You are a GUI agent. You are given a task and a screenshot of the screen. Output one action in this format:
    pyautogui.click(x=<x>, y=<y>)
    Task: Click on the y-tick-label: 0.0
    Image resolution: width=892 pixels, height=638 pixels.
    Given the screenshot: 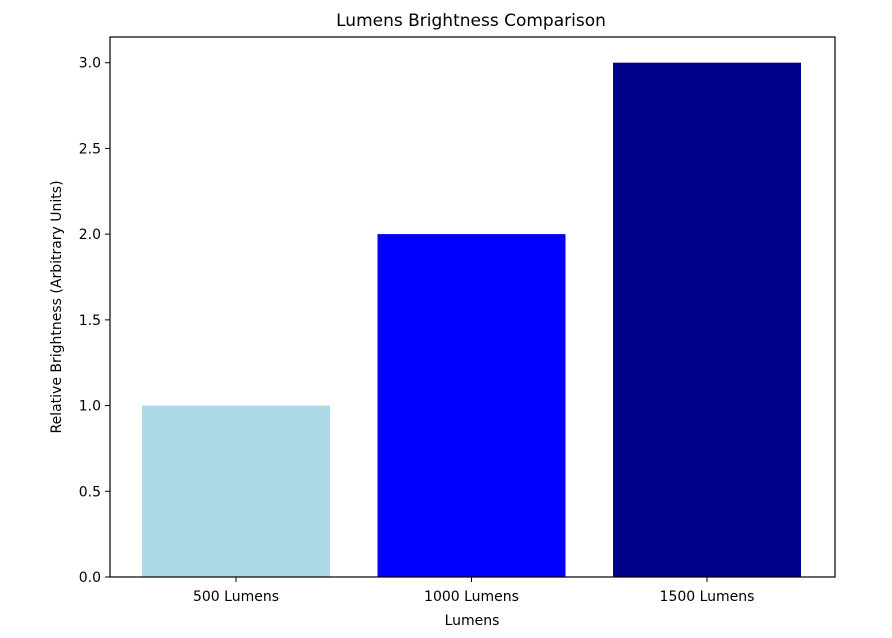 What is the action you would take?
    pyautogui.click(x=90, y=578)
    